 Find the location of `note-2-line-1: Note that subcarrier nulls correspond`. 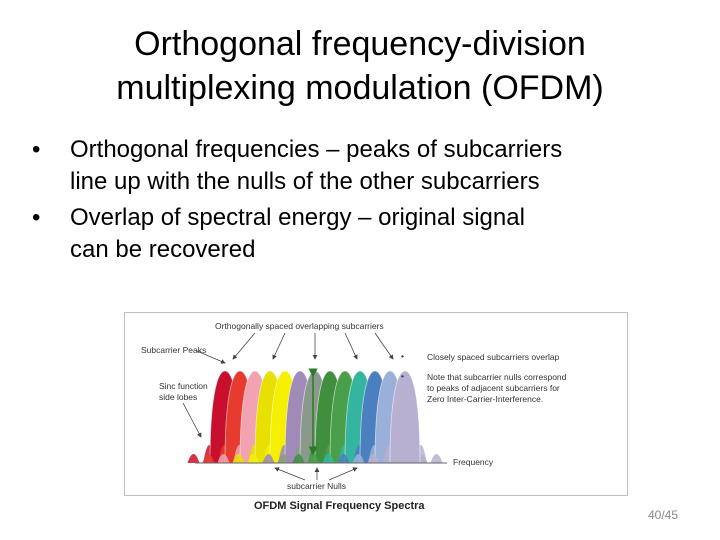

note-2-line-1: Note that subcarrier nulls correspond is located at coordinates (497, 377).